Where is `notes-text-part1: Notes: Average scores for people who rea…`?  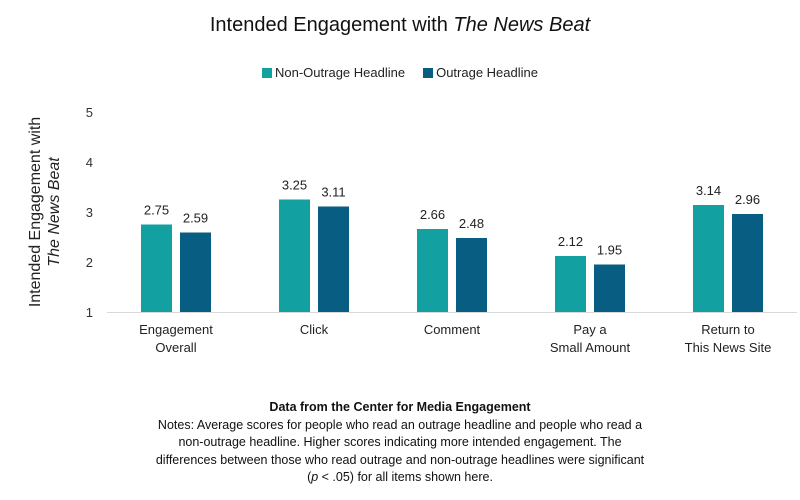 notes-text-part1: Notes: Average scores for people who rea… is located at coordinates (400, 451).